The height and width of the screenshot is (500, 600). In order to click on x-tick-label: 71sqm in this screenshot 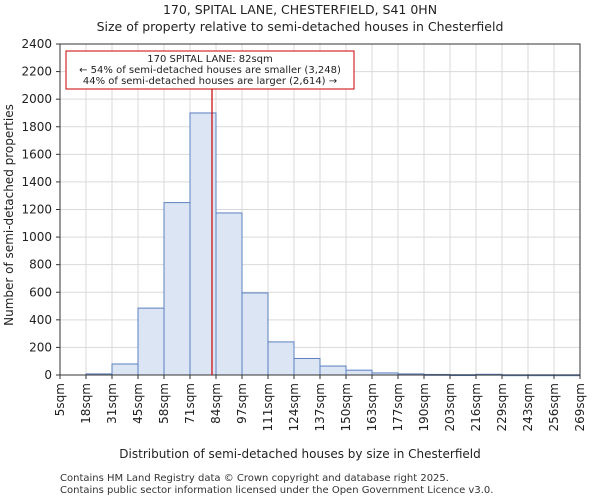, I will do `click(190, 403)`.